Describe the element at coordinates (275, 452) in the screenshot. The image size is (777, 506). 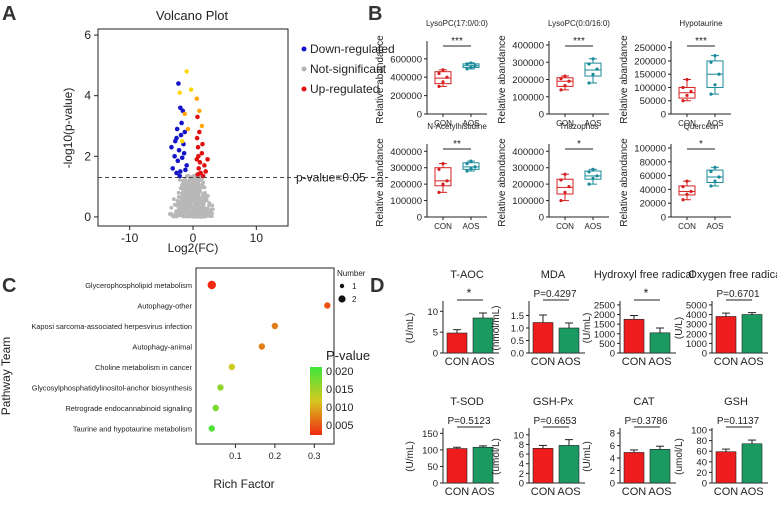
I see `pathway-axes: 0.1 0.2 0.3` at that location.